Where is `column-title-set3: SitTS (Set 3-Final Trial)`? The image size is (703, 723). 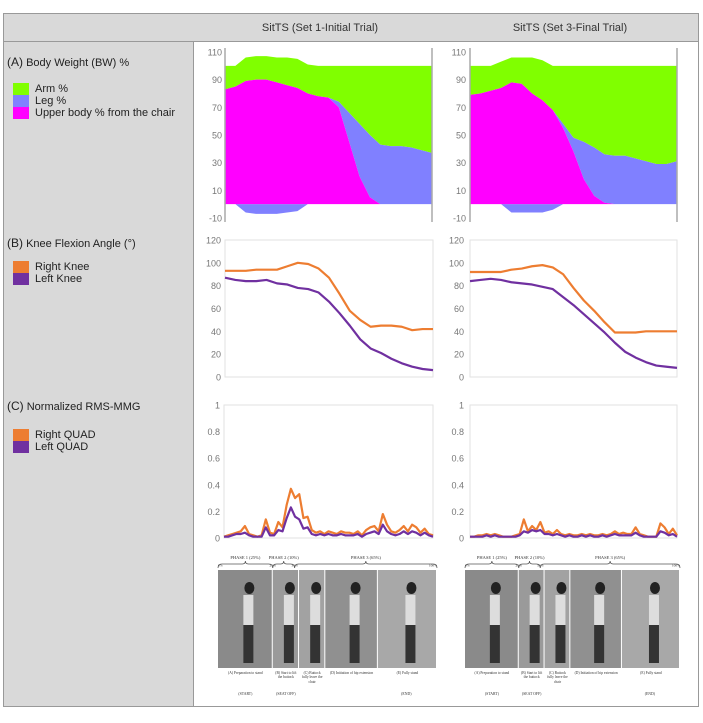
column-title-set3: SitTS (Set 3-Final Trial) is located at coordinates (570, 28).